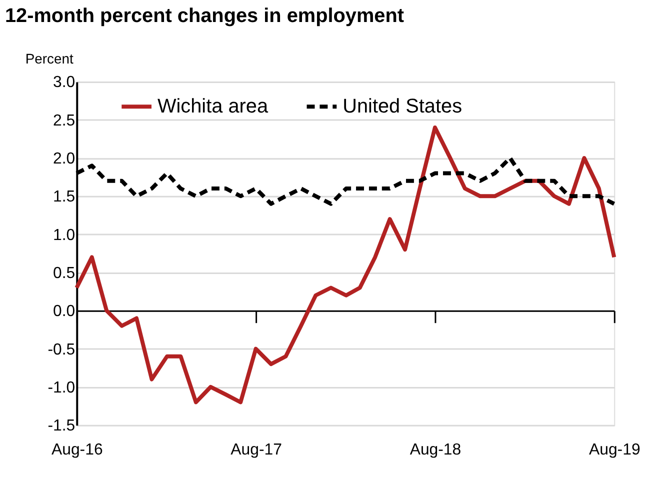  I want to click on legend-label: Wichita area, so click(213, 107).